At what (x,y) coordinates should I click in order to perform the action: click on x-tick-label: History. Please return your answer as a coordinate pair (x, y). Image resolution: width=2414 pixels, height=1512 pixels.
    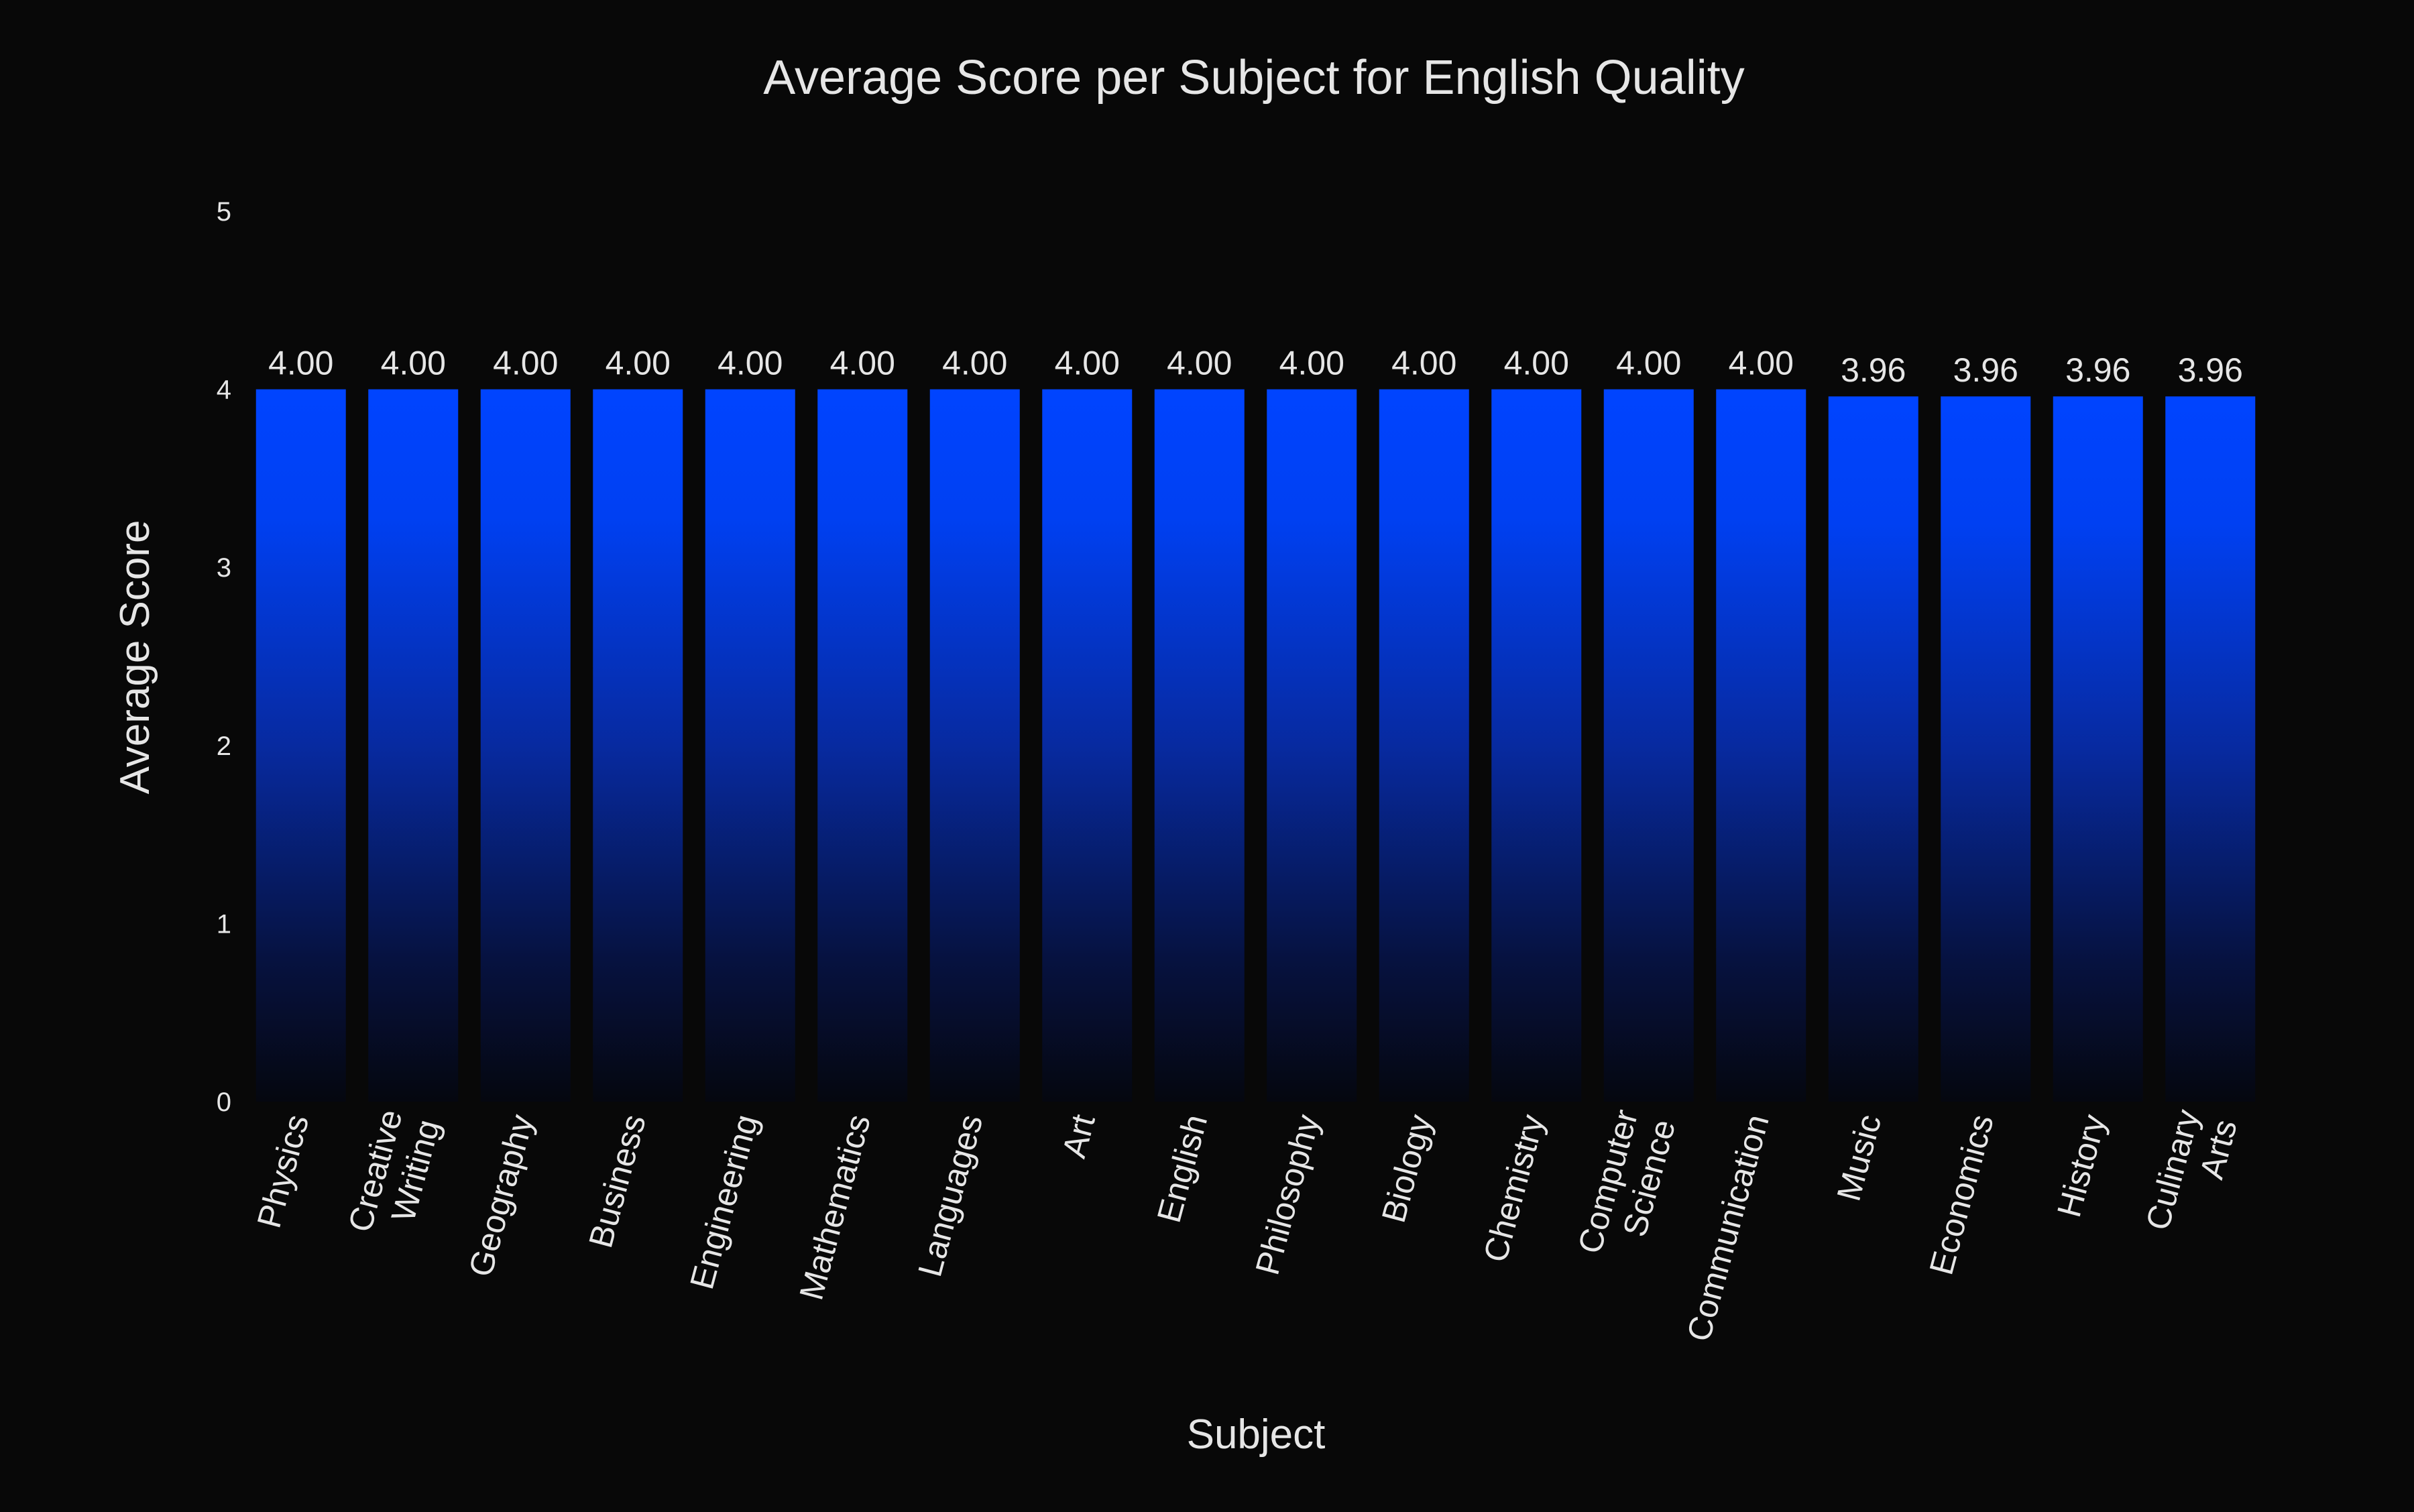
    Looking at the image, I should click on (2081, 1165).